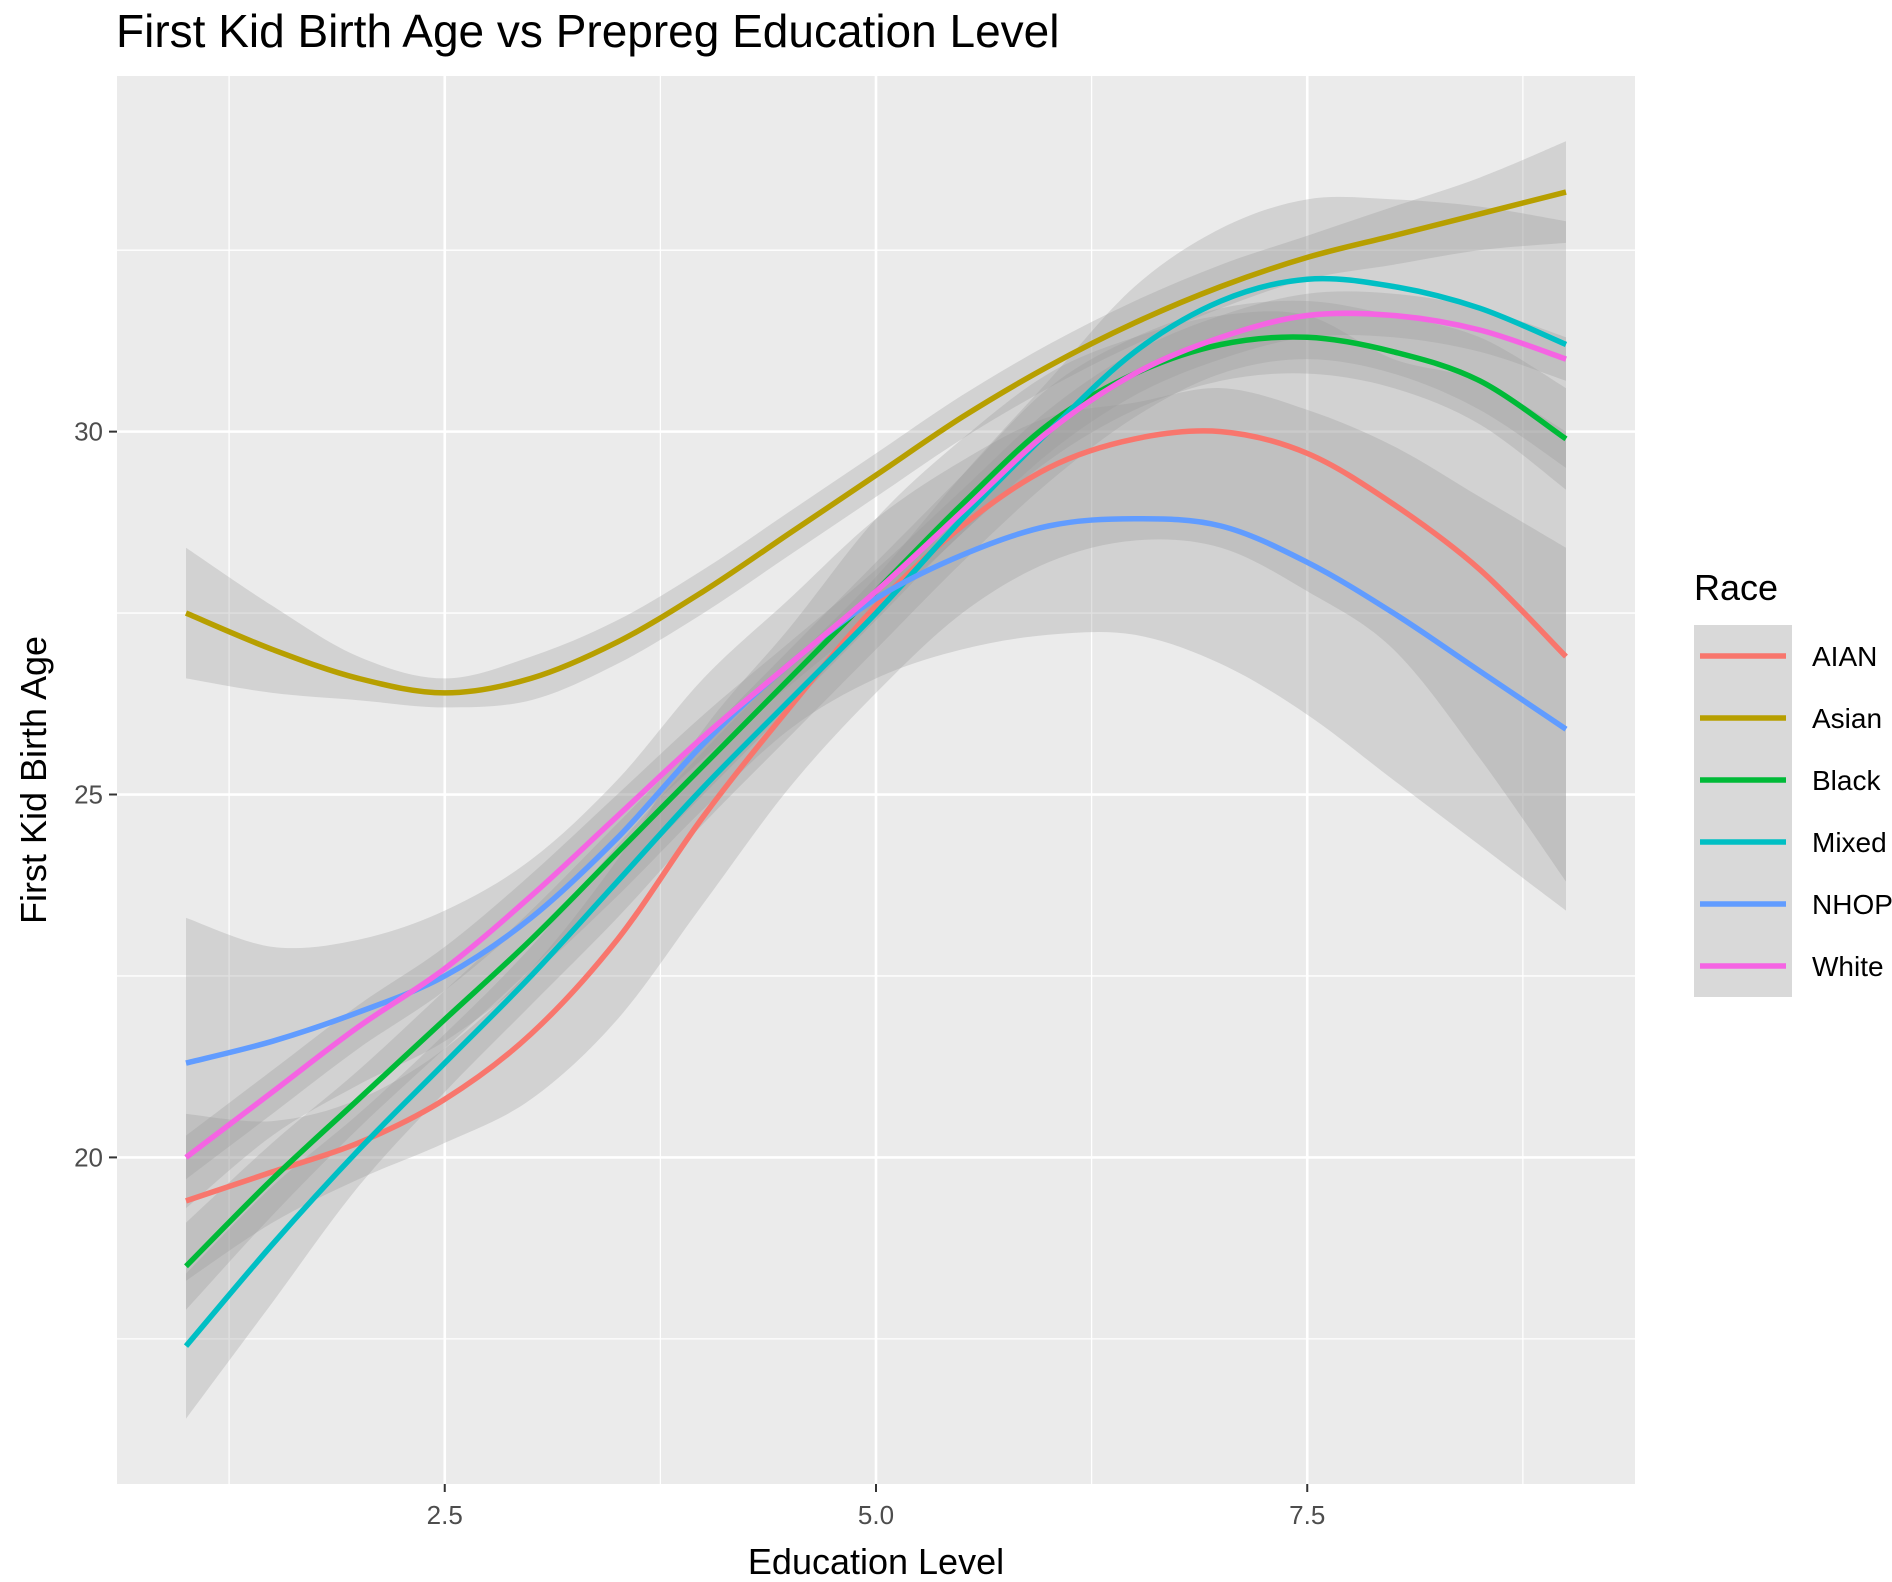 The height and width of the screenshot is (1582, 1892). What do you see at coordinates (1793, 782) in the screenshot?
I see `legend: Race AIAN Asian Black Mixed NHOPI White` at bounding box center [1793, 782].